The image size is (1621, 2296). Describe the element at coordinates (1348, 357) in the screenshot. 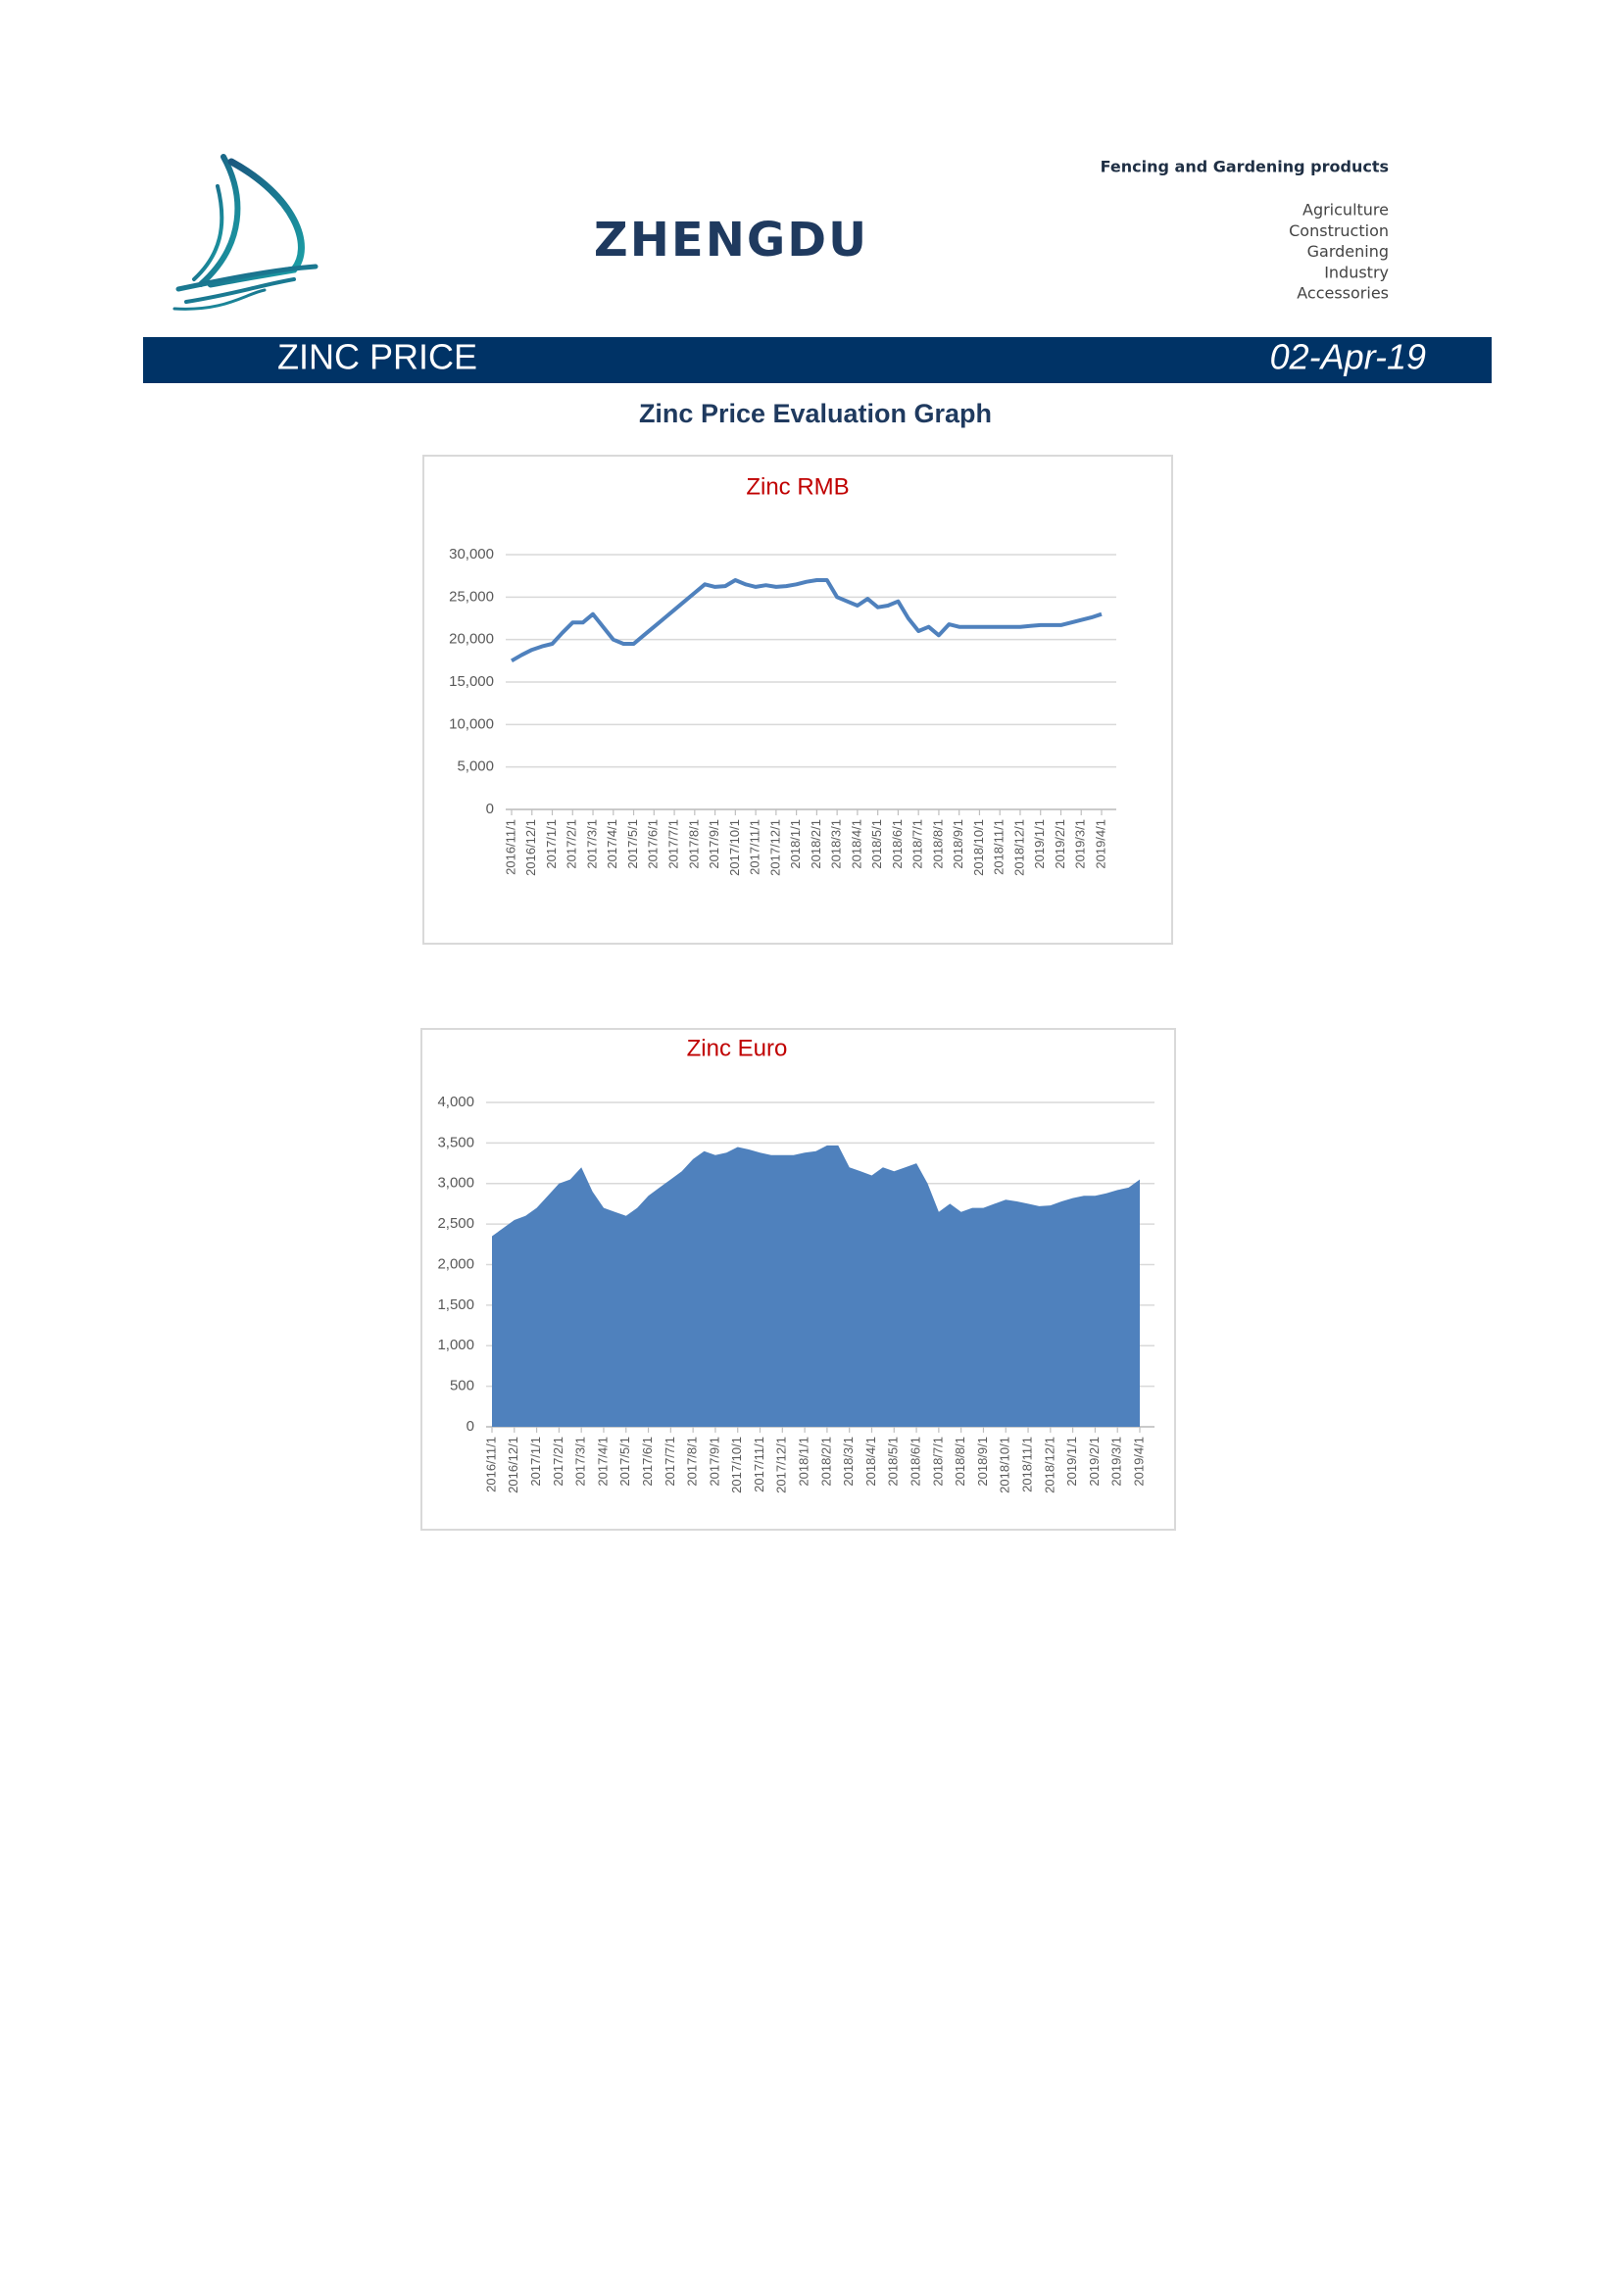

I see `banner-date: 02-Apr-19` at that location.